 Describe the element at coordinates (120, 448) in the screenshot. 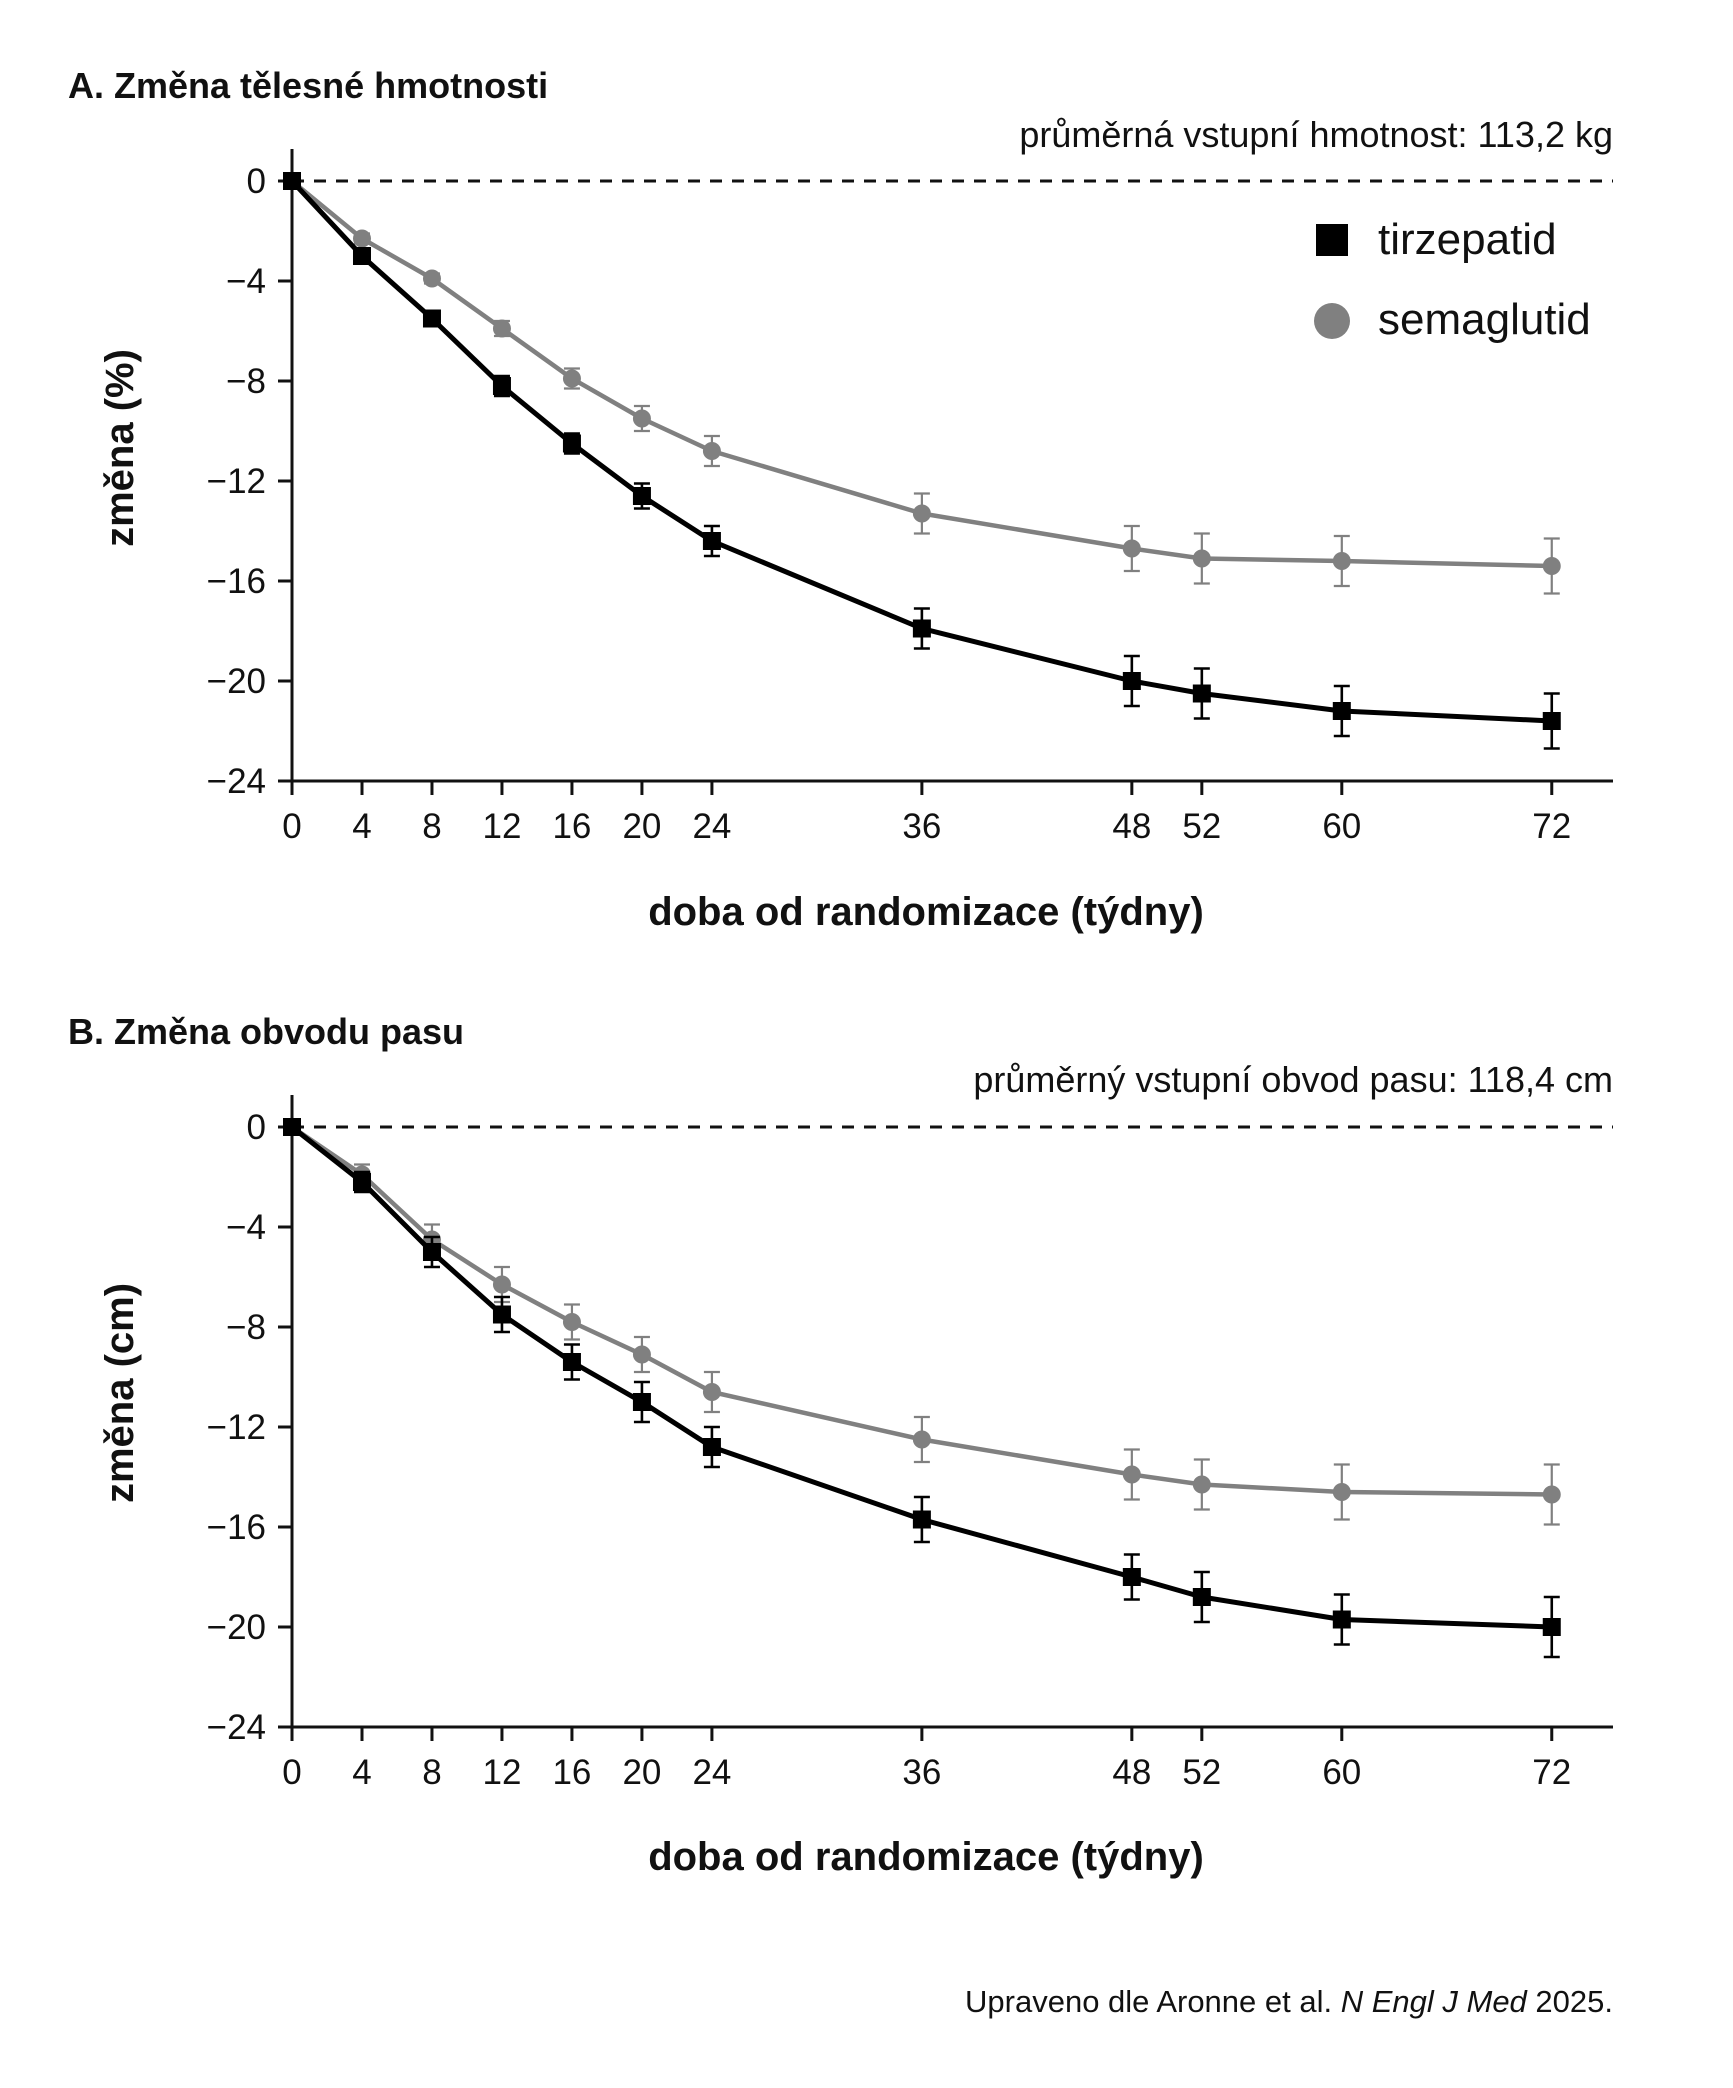

I see `panel-a-y-axis-label: změna (%)` at that location.